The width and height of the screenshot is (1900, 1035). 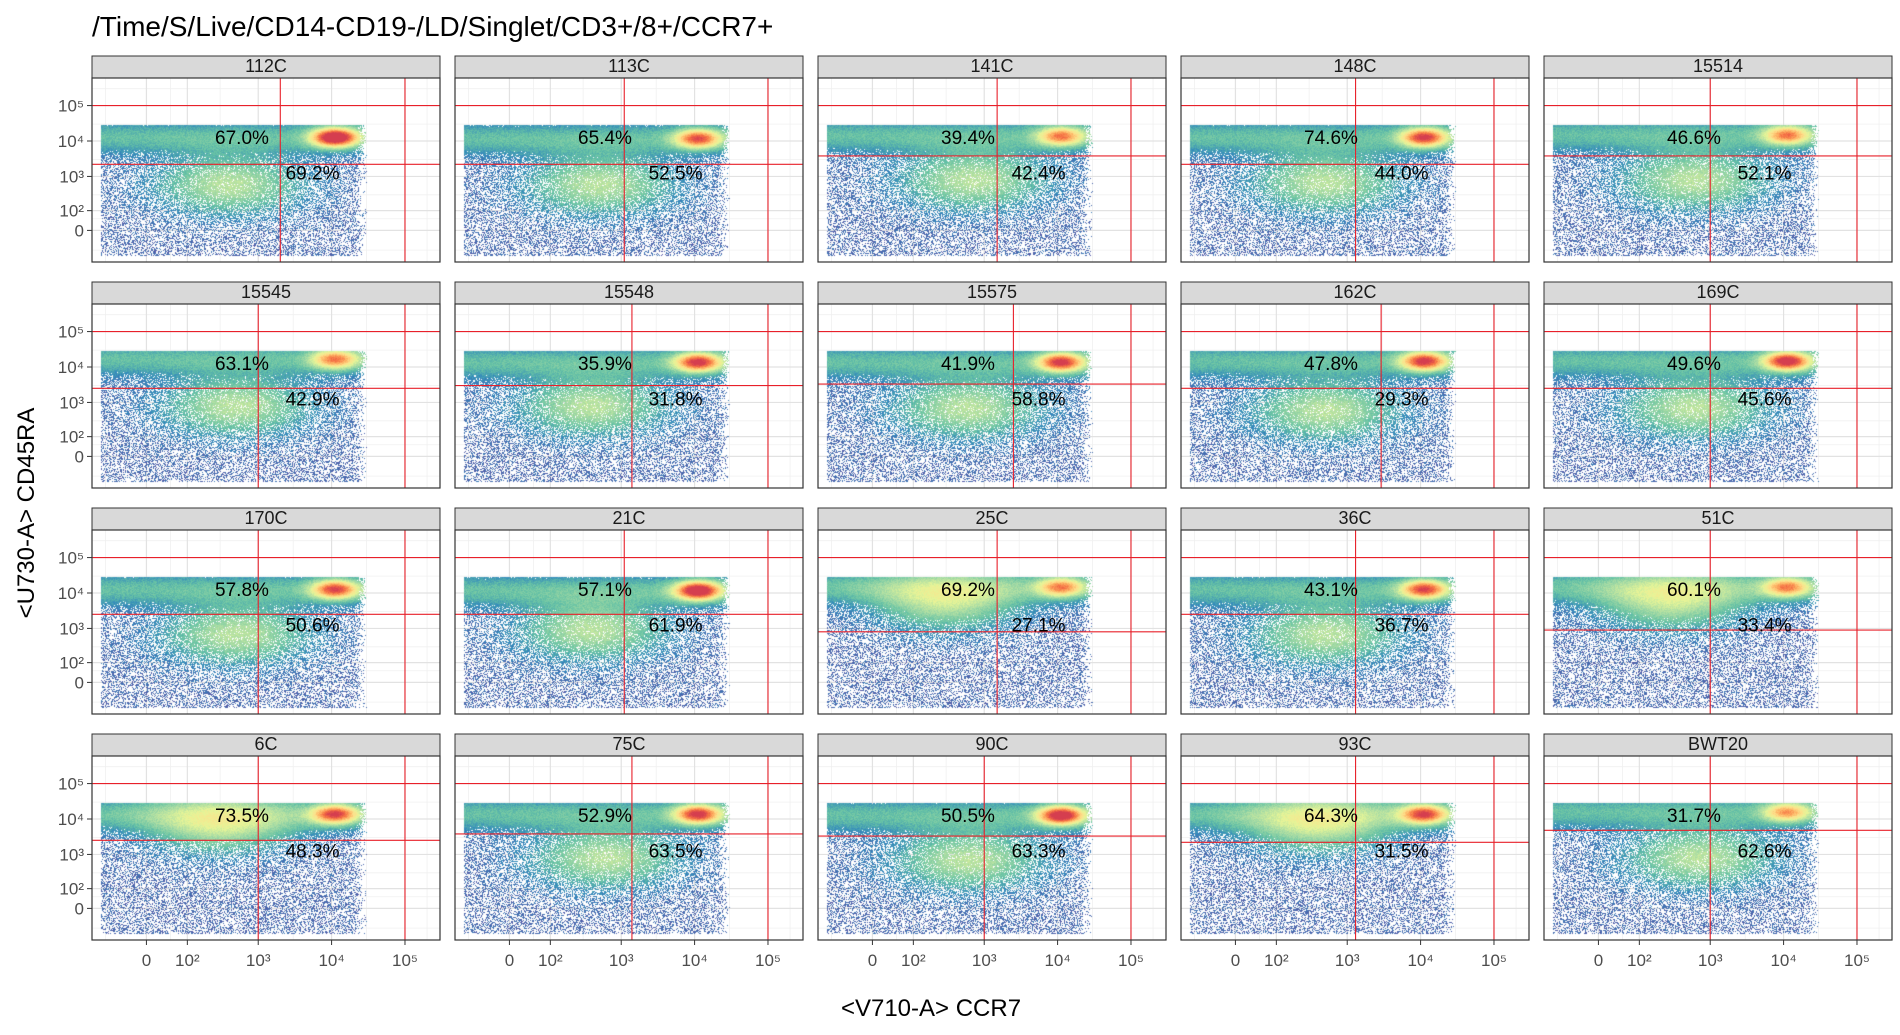 What do you see at coordinates (71, 663) in the screenshot?
I see `y-tick-label: 10²` at bounding box center [71, 663].